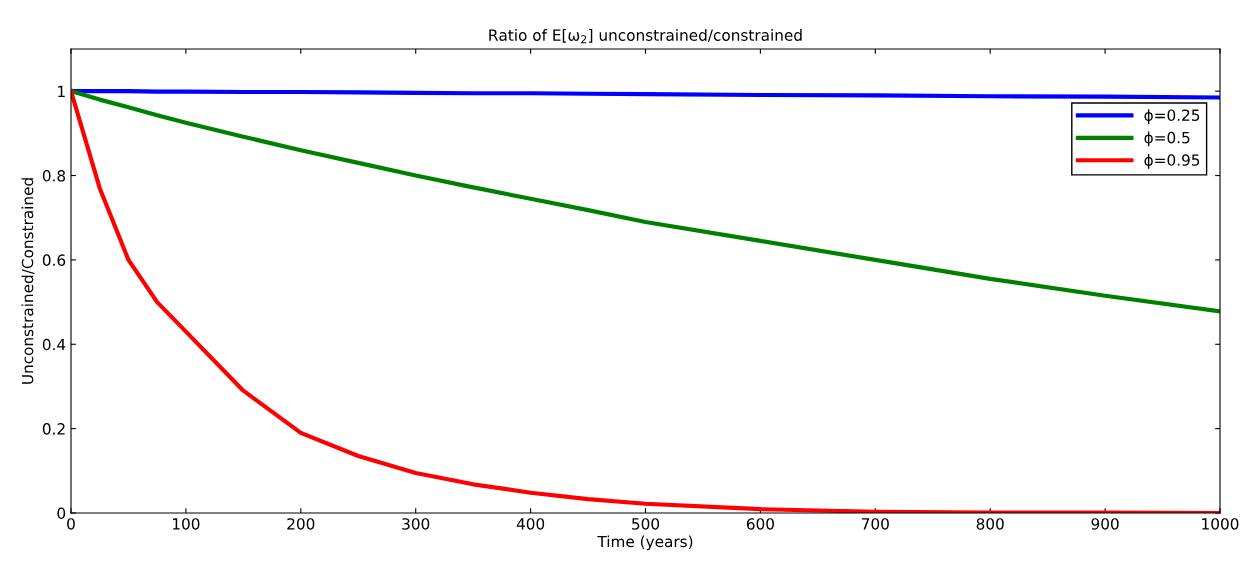 The width and height of the screenshot is (1251, 565). I want to click on line-series, so click(645, 94).